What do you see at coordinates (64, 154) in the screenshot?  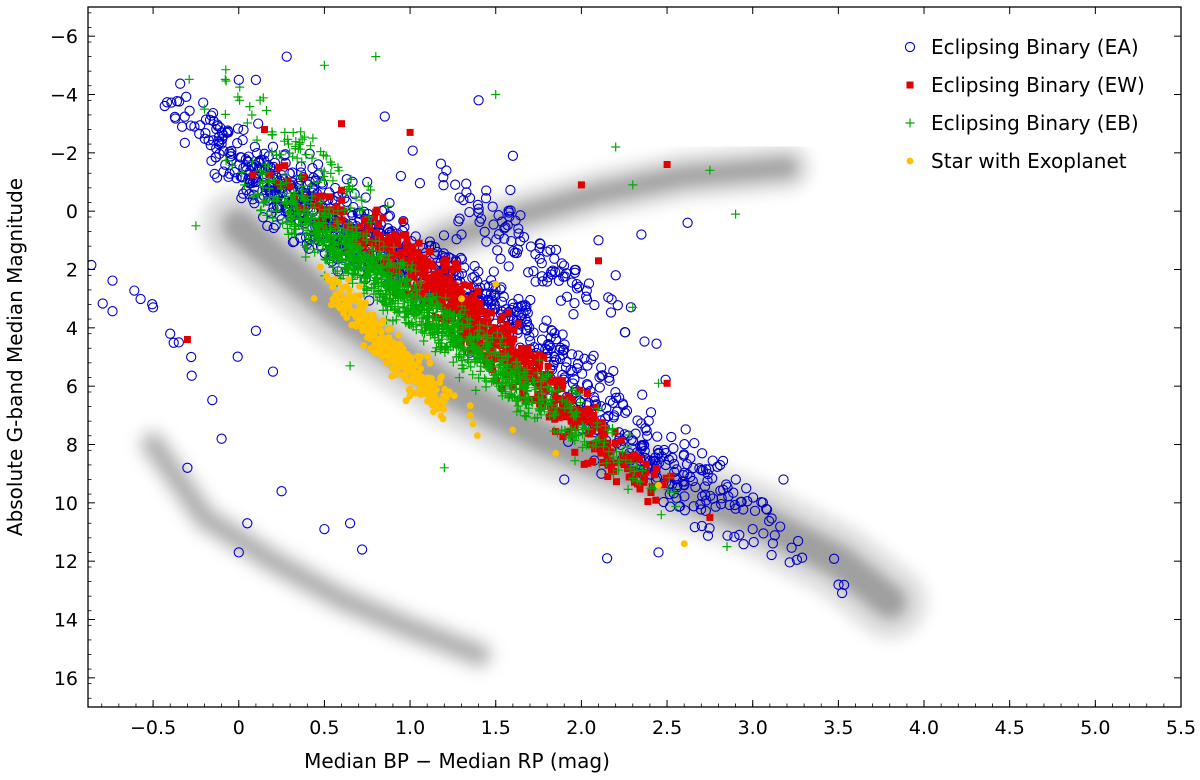 I see `y-tick-label-2: −2` at bounding box center [64, 154].